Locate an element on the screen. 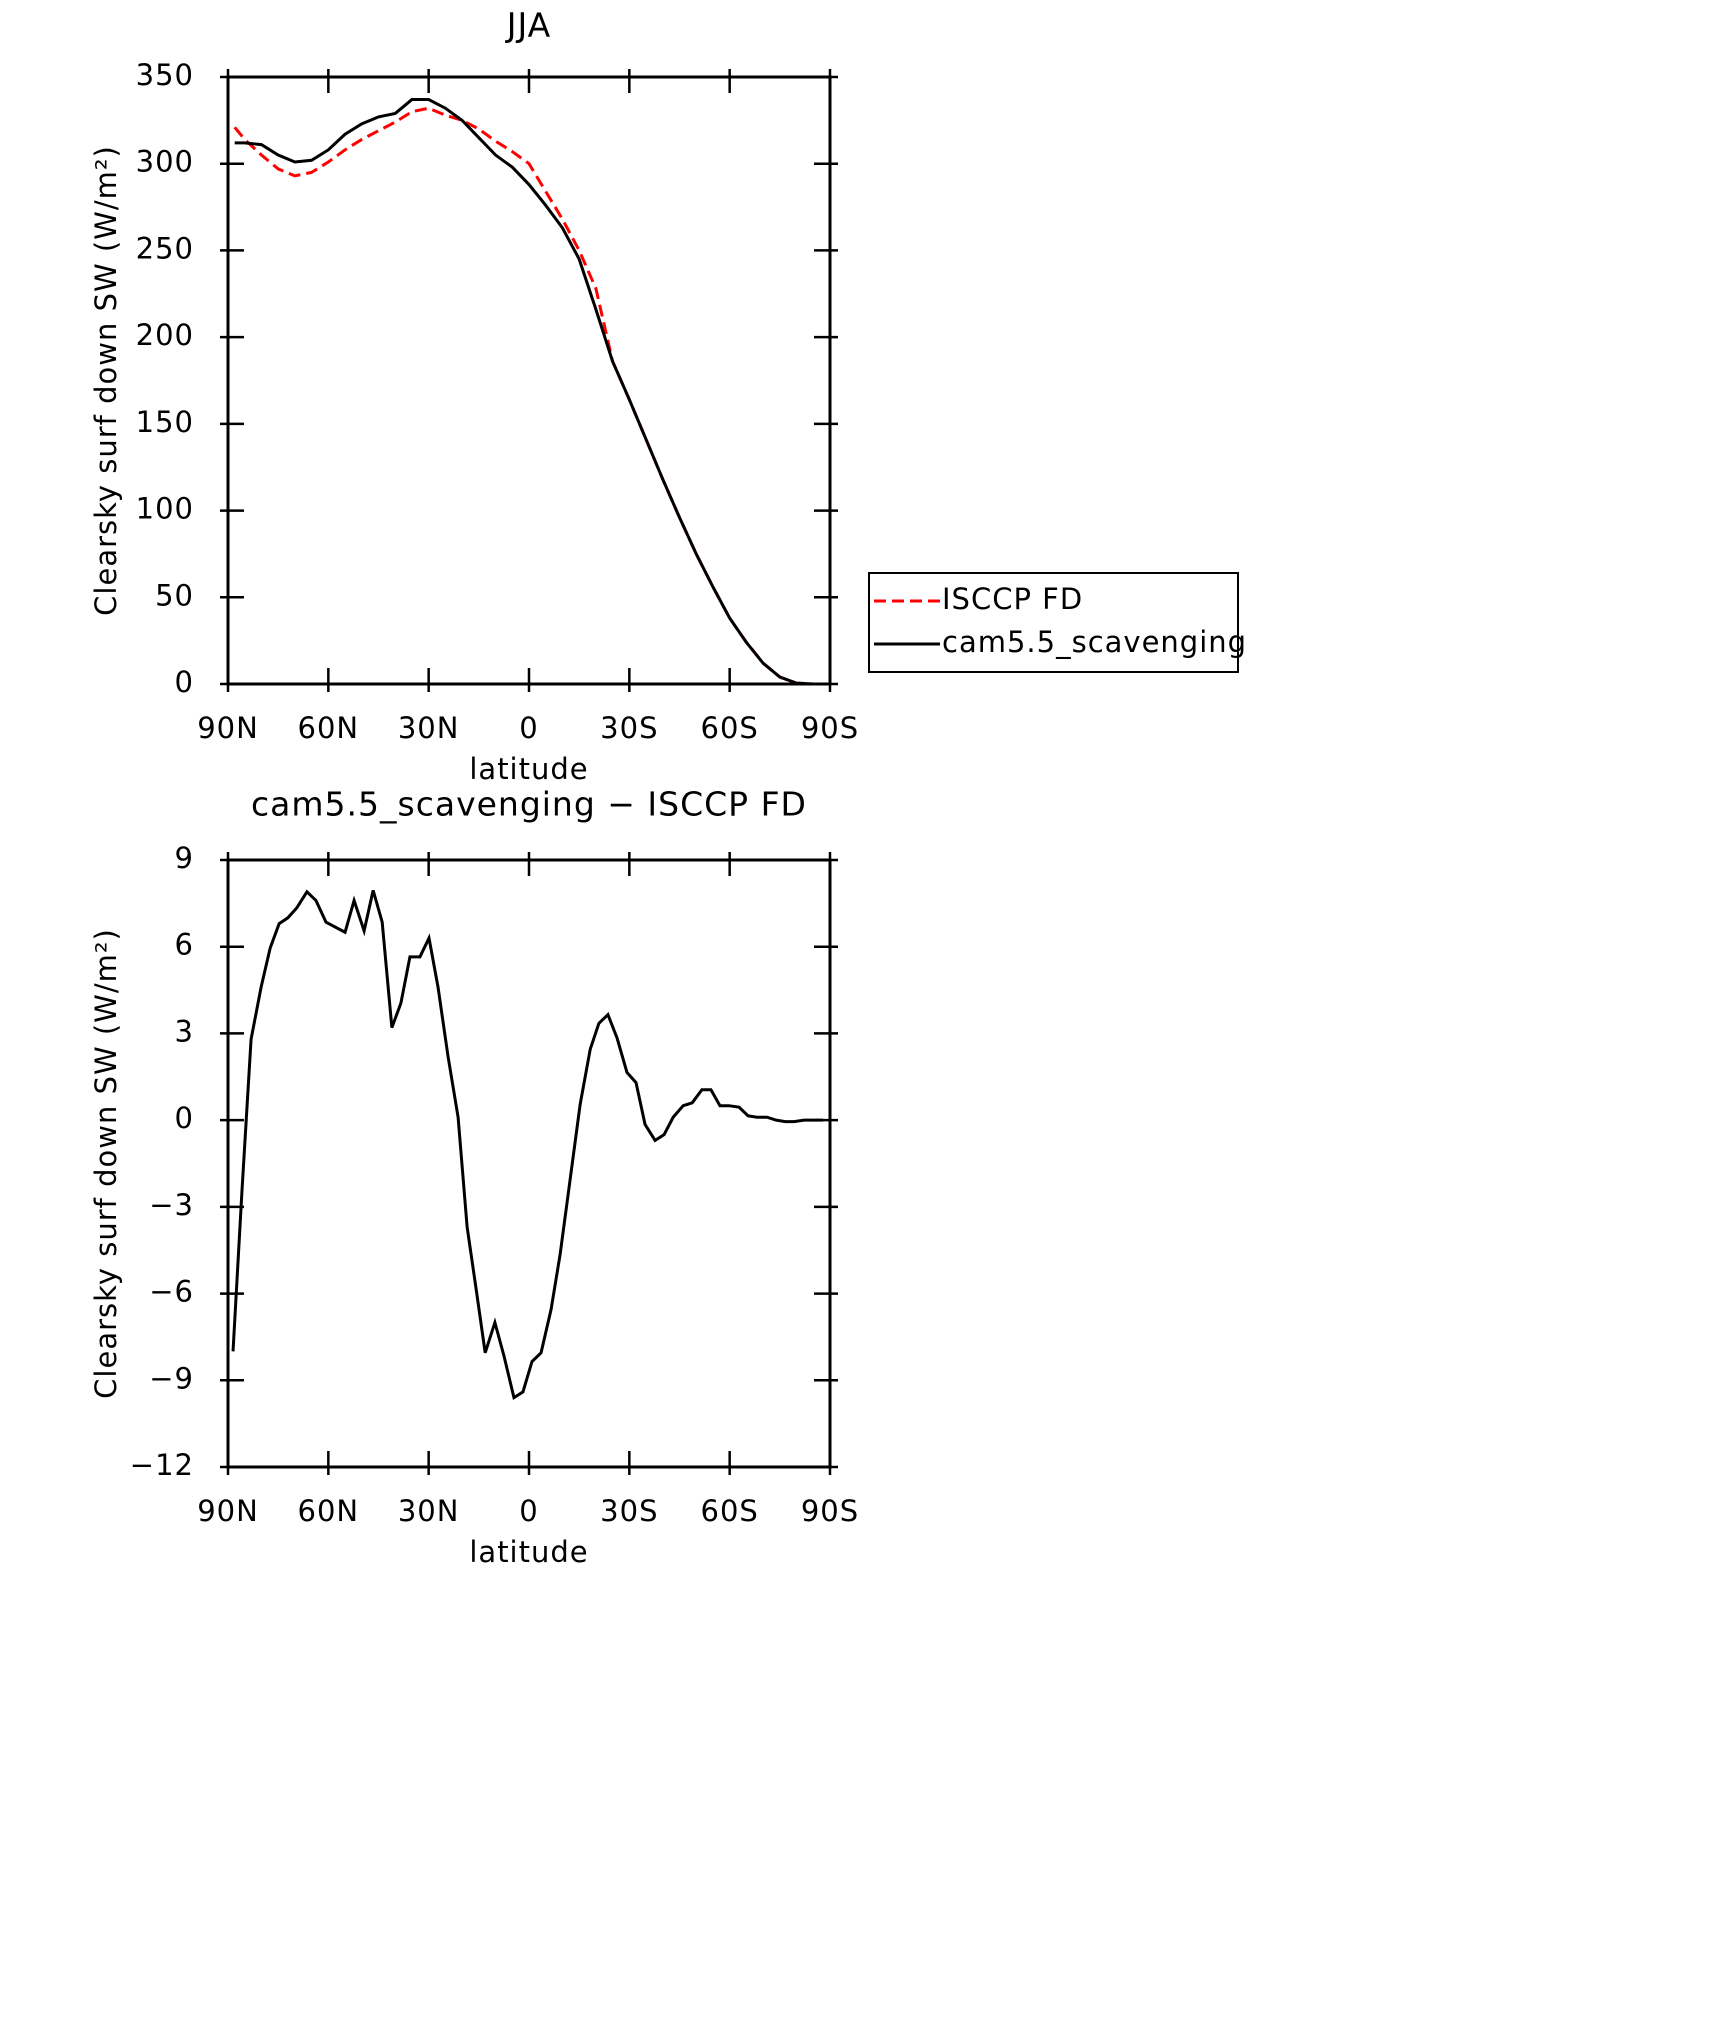 Image resolution: width=1710 pixels, height=2021 pixels. y-tick-label: 350 is located at coordinates (165, 75).